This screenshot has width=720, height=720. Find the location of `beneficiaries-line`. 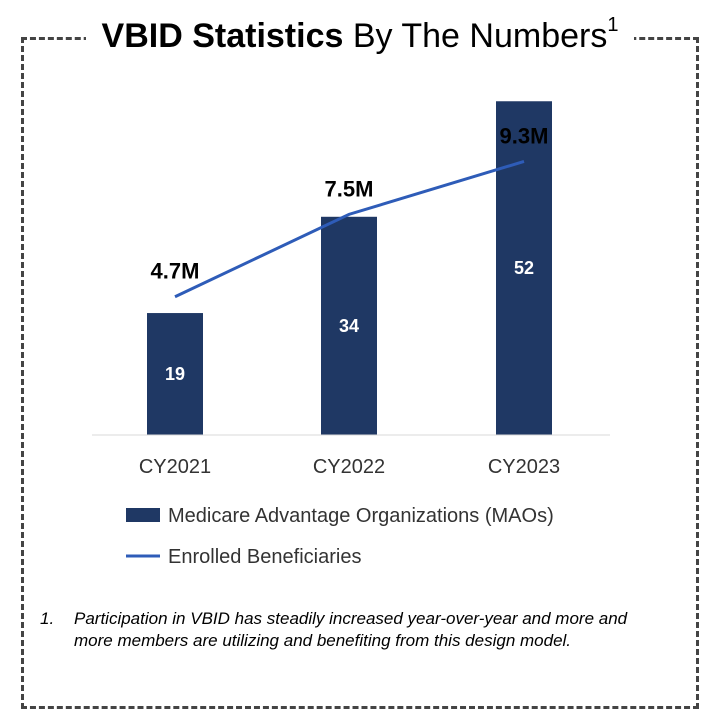

beneficiaries-line is located at coordinates (349, 229).